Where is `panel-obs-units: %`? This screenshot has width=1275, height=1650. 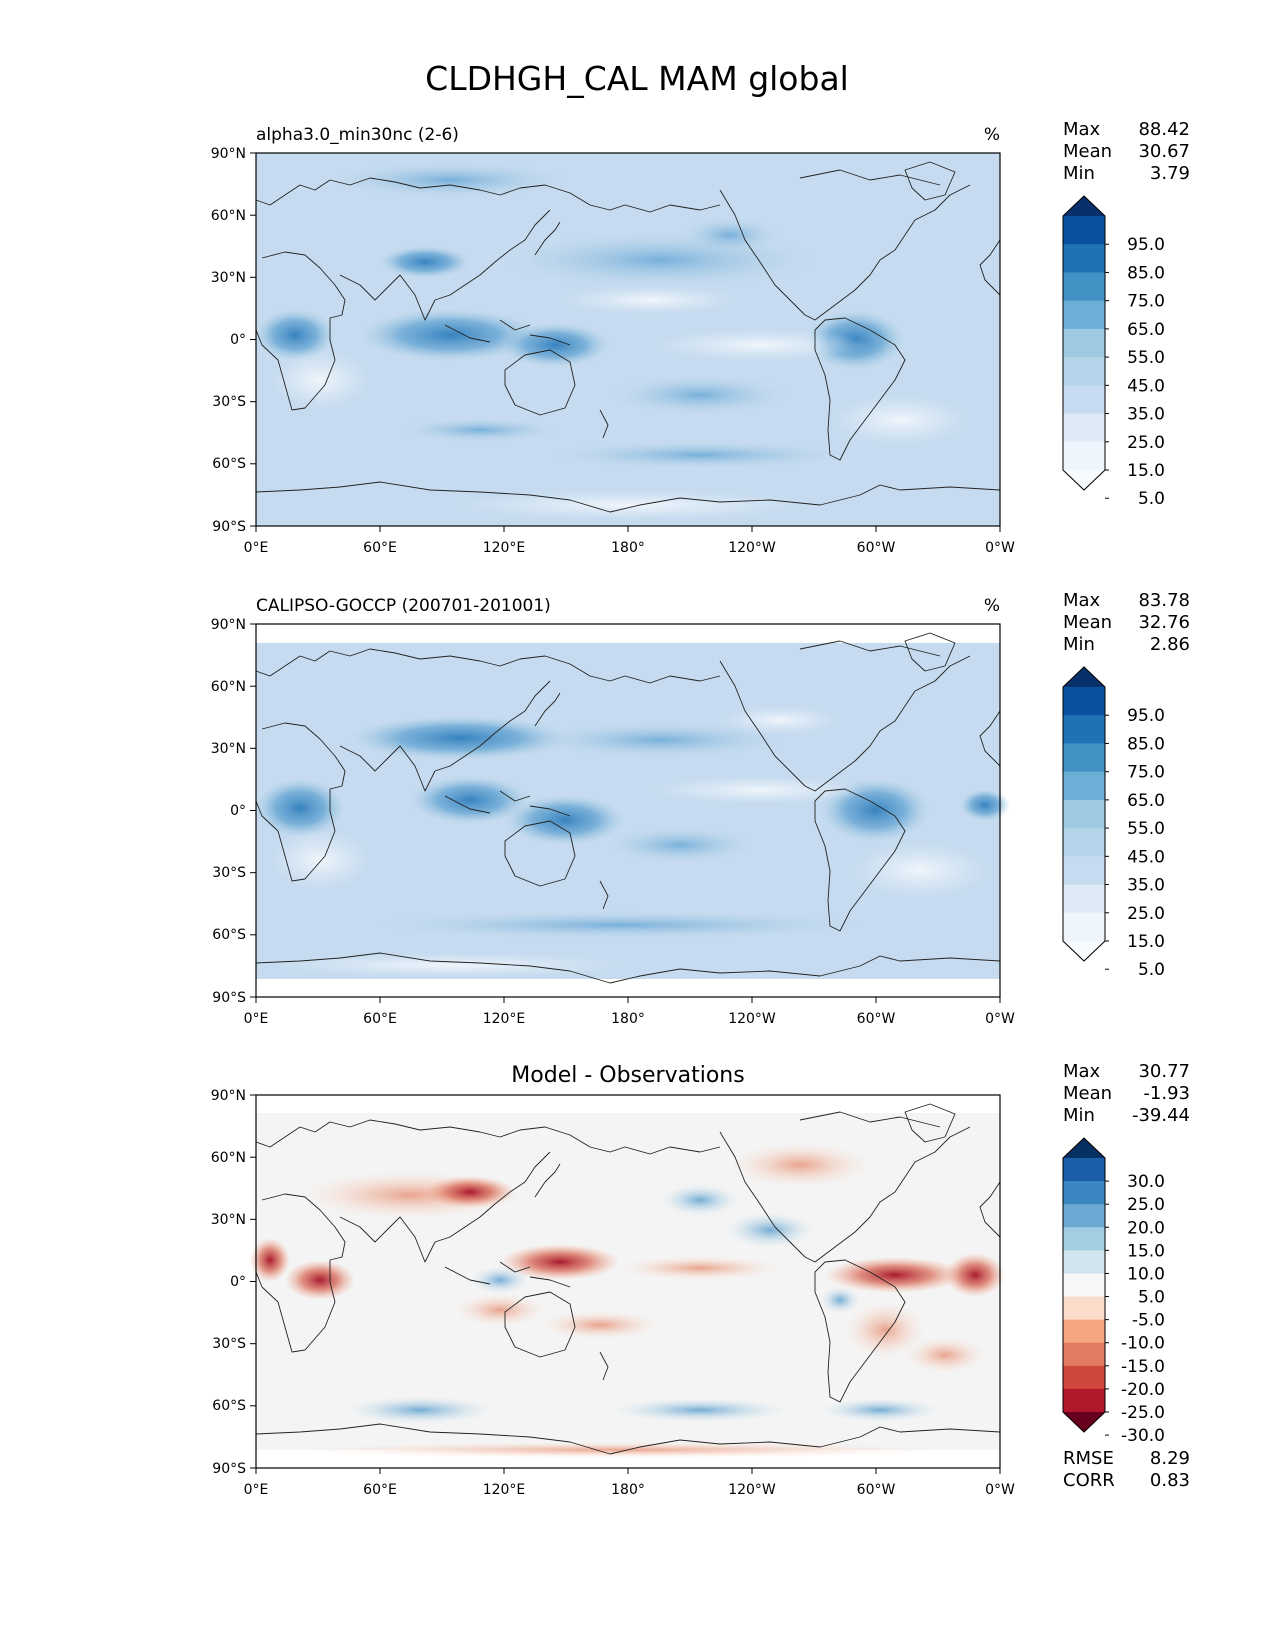 panel-obs-units: % is located at coordinates (992, 606).